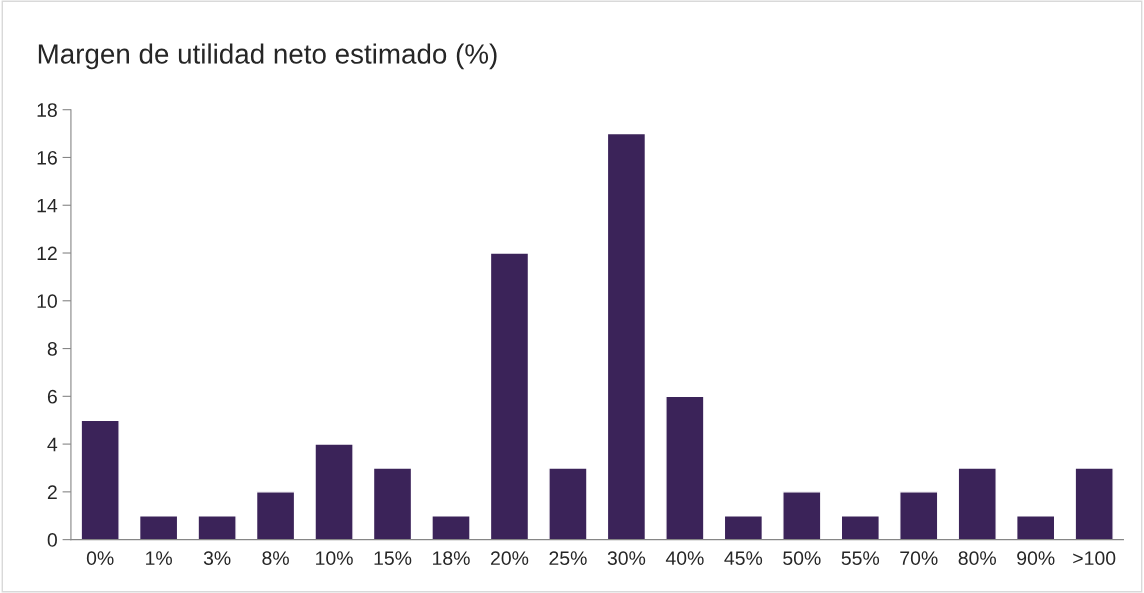  Describe the element at coordinates (743, 558) in the screenshot. I see `x-tick-label: 45%` at that location.